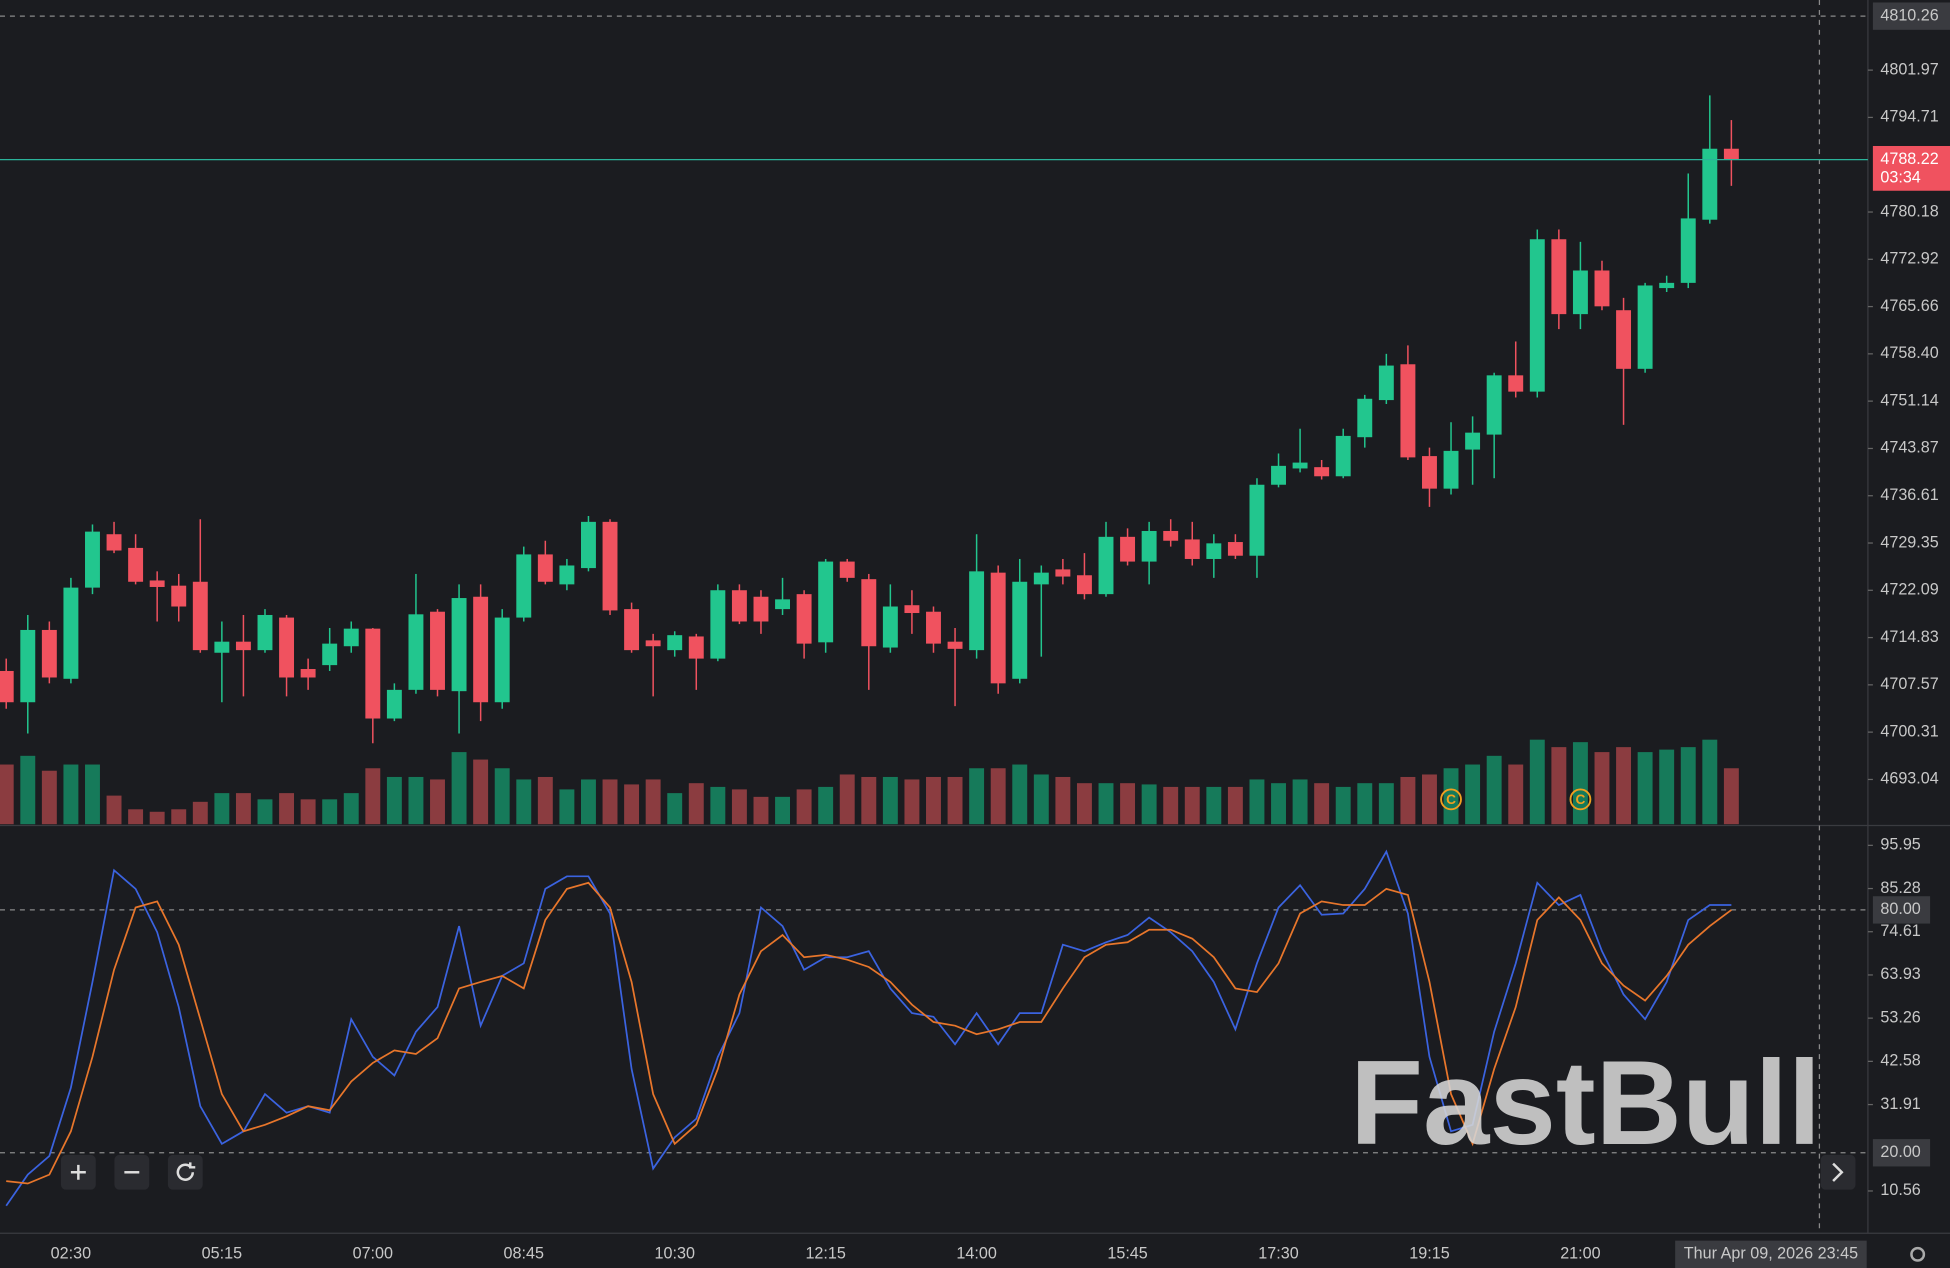  Describe the element at coordinates (185, 1172) in the screenshot. I see `reset-button` at that location.